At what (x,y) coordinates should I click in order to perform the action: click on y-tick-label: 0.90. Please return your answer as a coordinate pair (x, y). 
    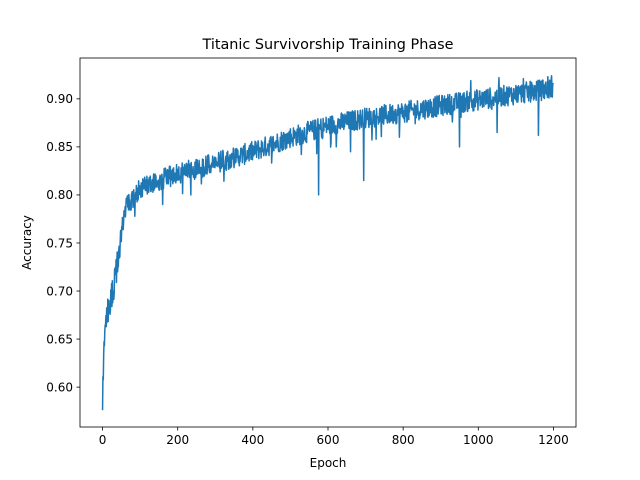
    Looking at the image, I should click on (59, 99).